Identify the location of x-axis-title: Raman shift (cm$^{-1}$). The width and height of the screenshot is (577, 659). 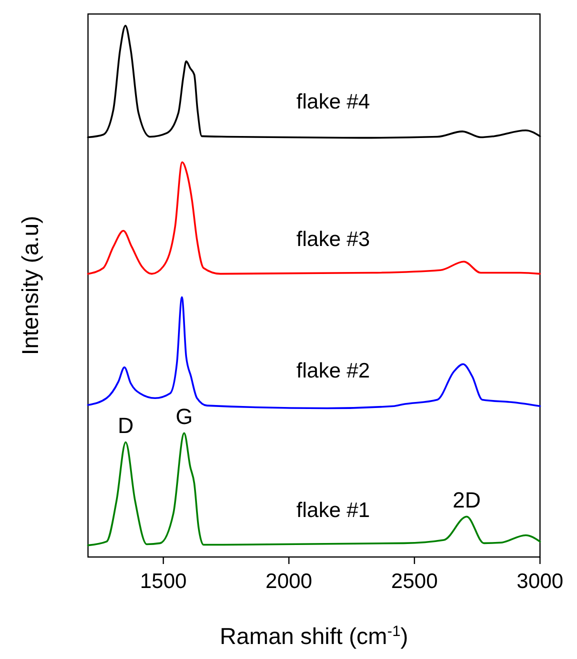
(314, 635).